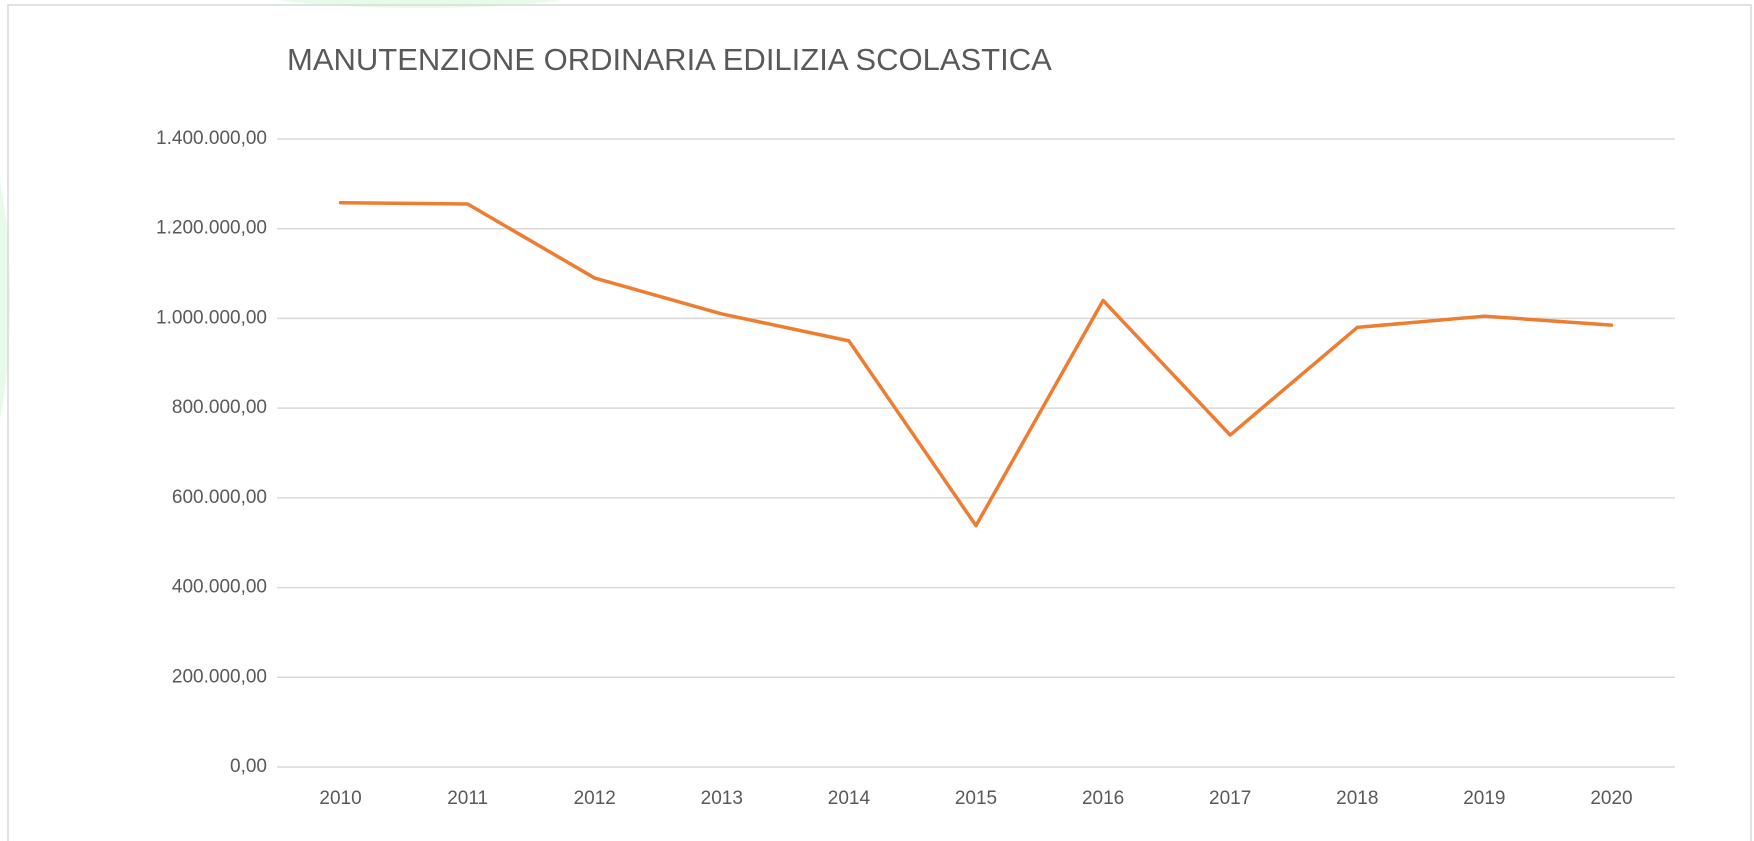  What do you see at coordinates (211, 317) in the screenshot?
I see `y-tick-label: 1.000.000,00` at bounding box center [211, 317].